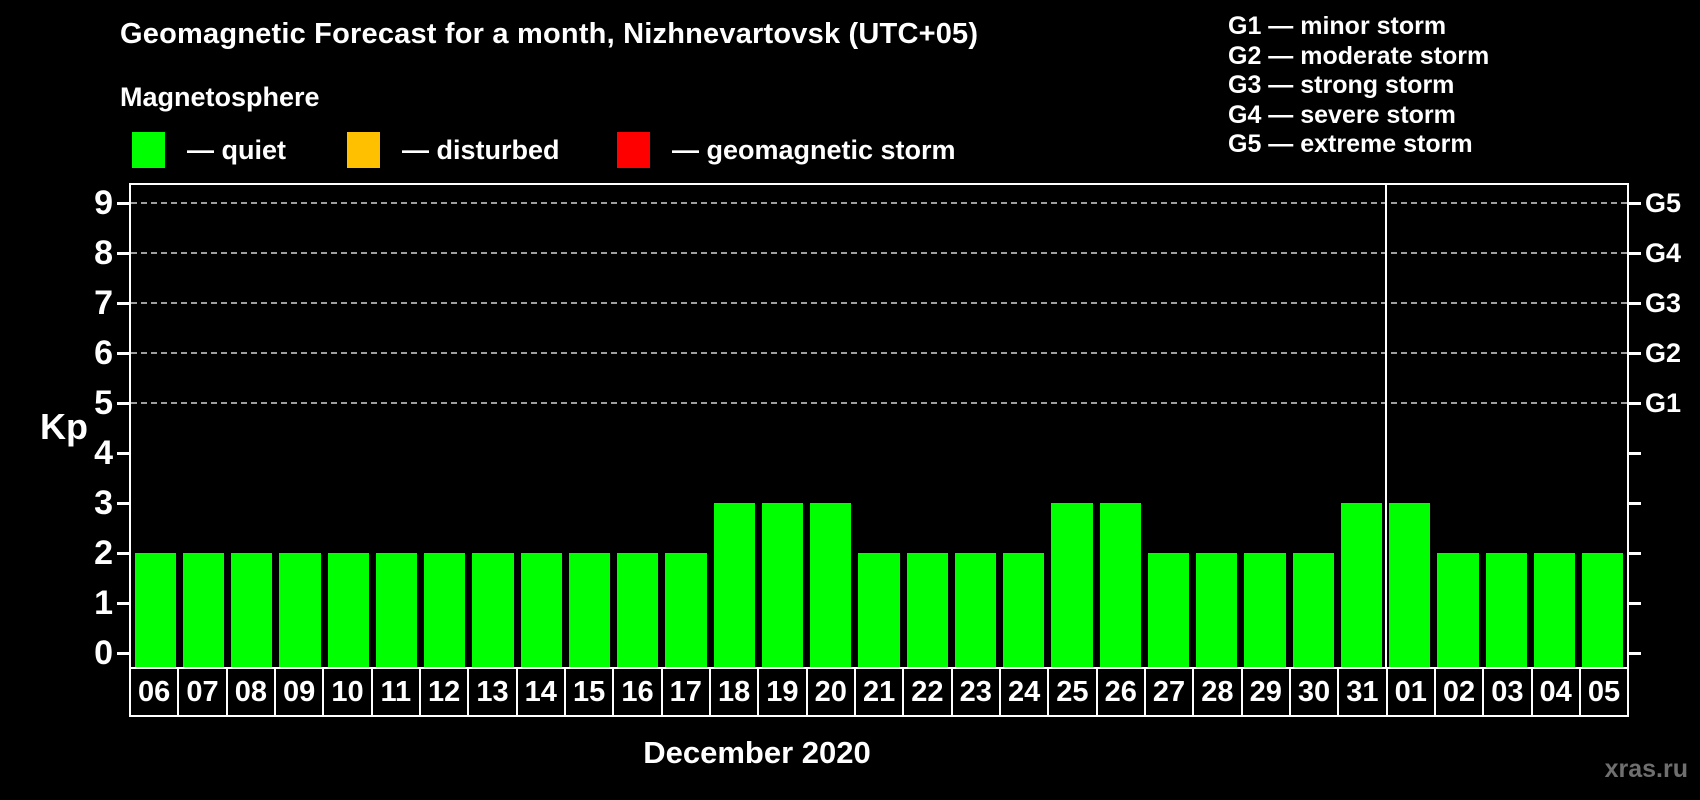 Image resolution: width=1700 pixels, height=800 pixels. I want to click on day-label-14: 14, so click(539, 692).